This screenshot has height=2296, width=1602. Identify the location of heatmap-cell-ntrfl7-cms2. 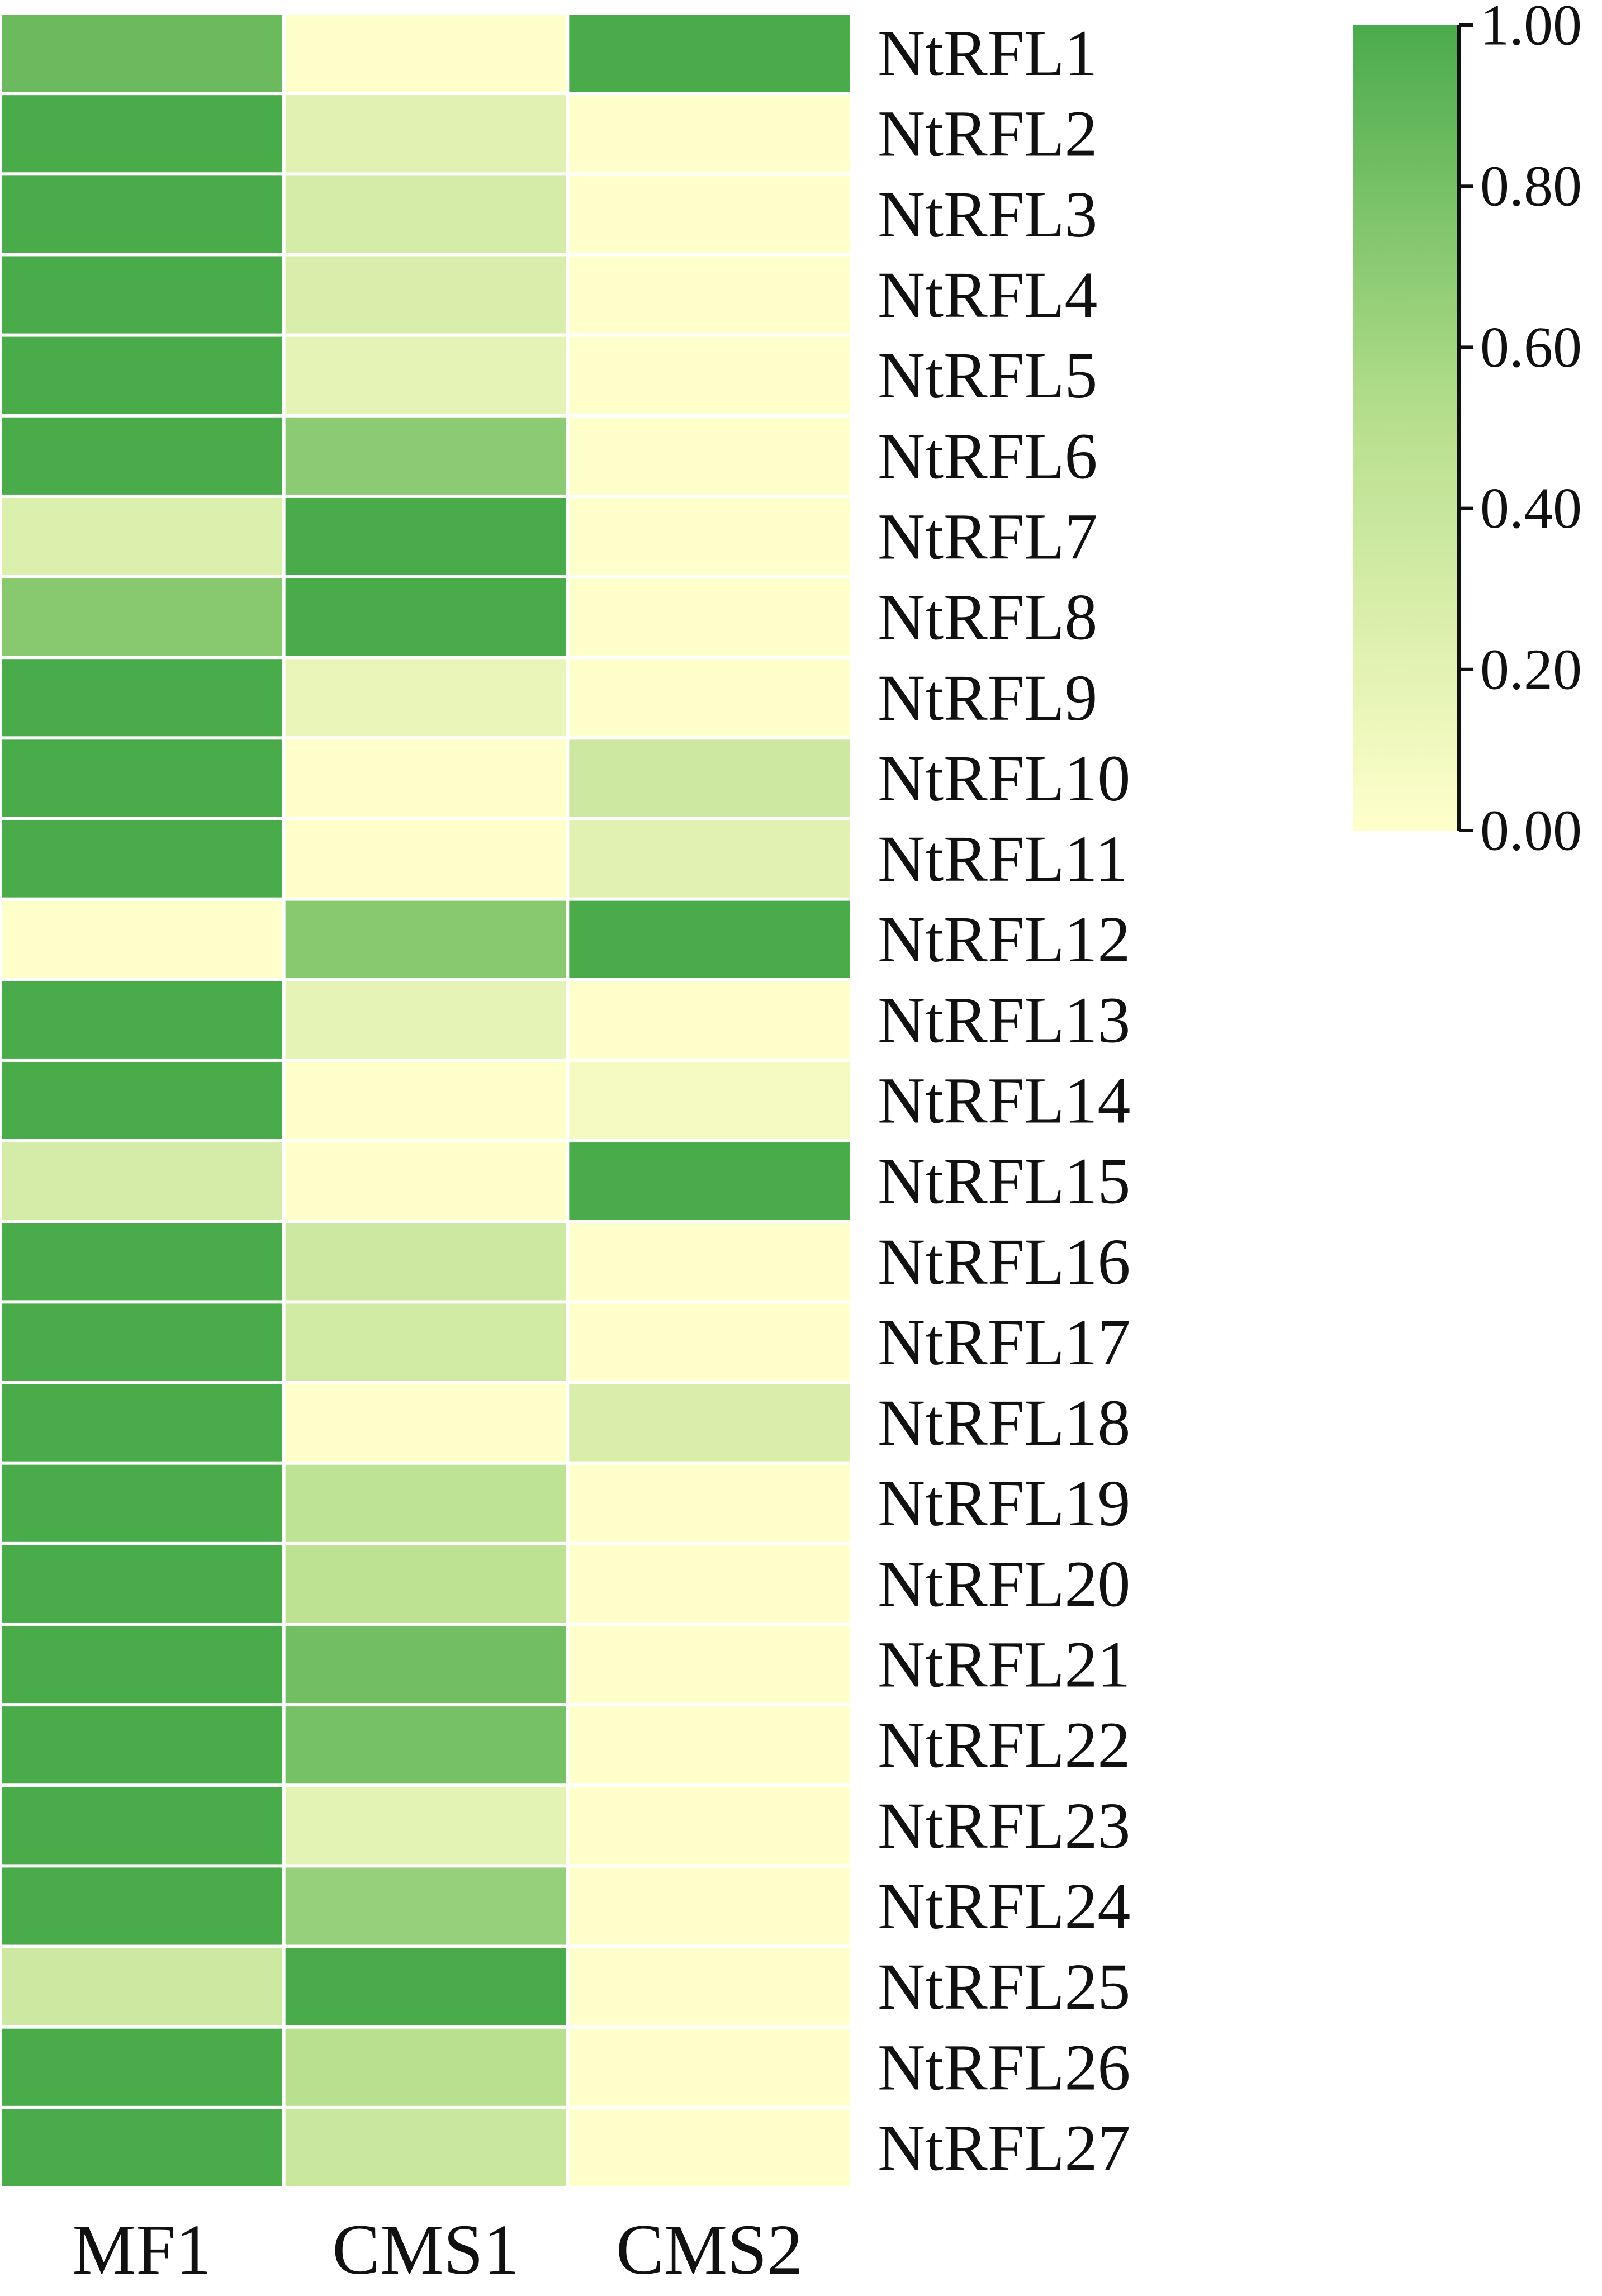
(709, 536).